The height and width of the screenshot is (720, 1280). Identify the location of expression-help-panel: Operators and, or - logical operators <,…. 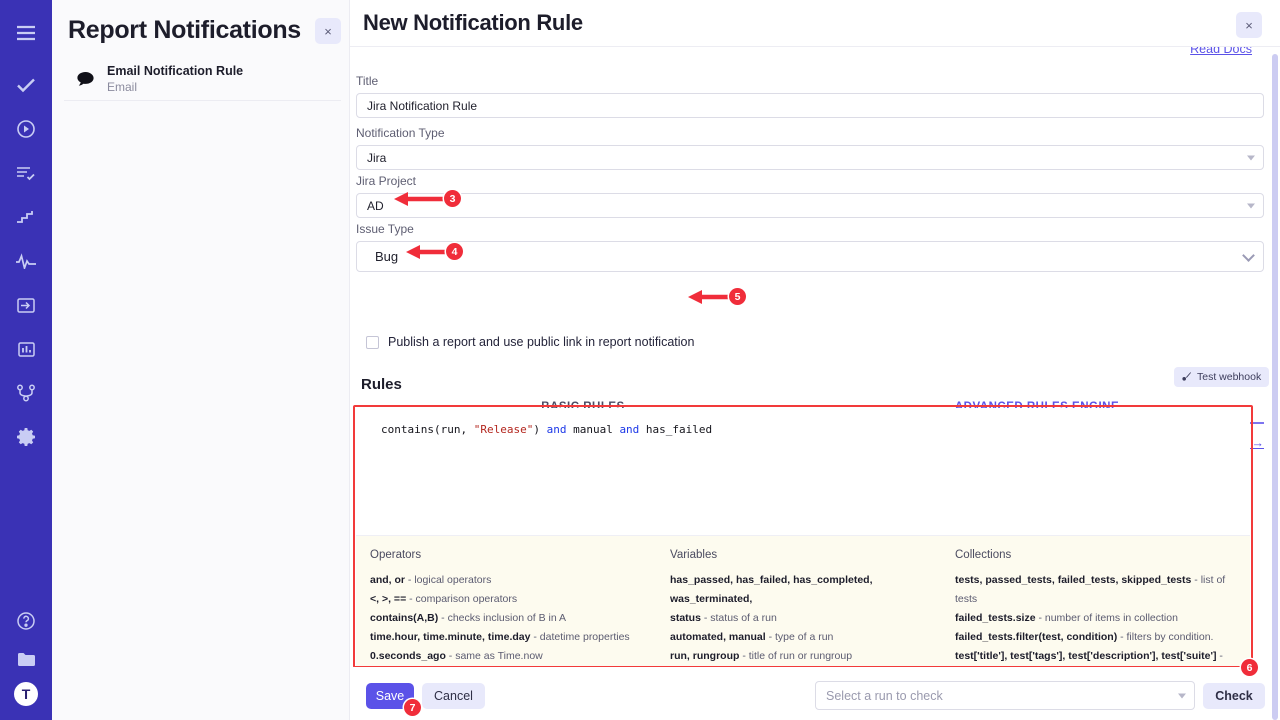
(803, 601).